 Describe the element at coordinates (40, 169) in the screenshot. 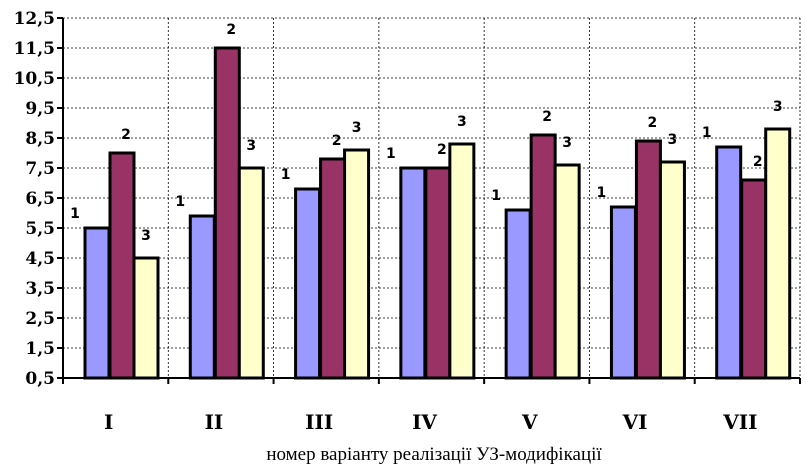

I see `y-tick-label: 7,5` at that location.